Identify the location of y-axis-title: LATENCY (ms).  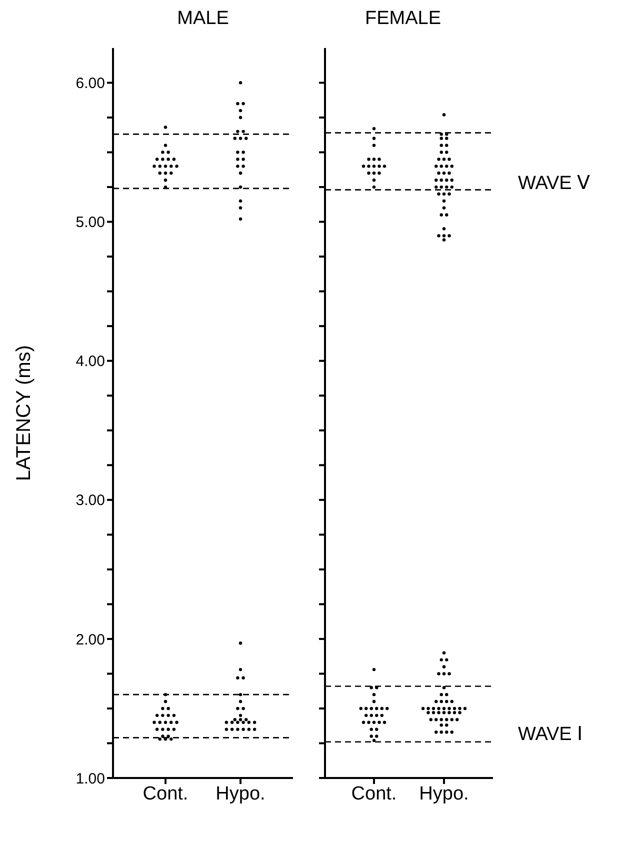
(24, 413).